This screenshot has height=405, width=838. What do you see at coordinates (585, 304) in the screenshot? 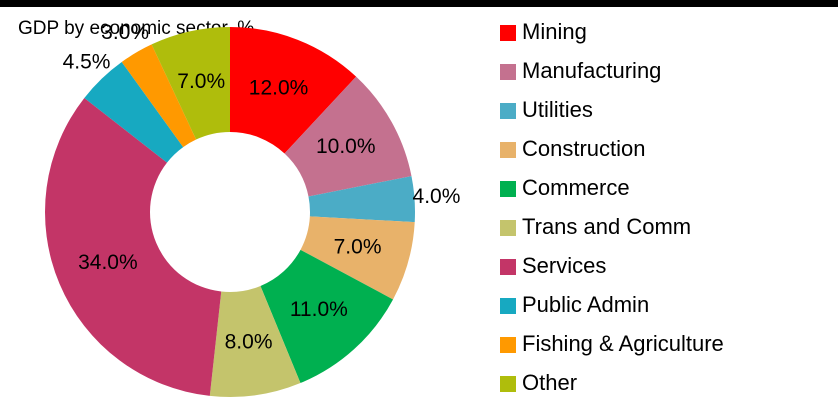
I see `legend-label: Public Admin` at bounding box center [585, 304].